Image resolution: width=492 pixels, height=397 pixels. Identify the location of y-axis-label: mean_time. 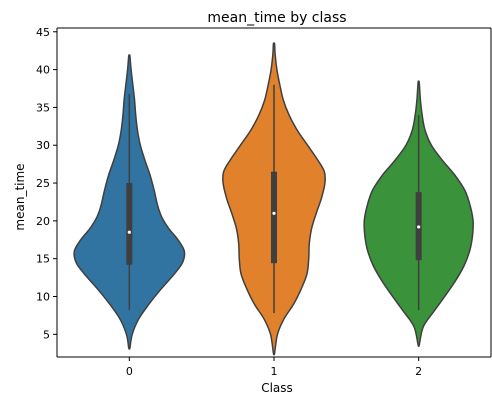
(20, 196).